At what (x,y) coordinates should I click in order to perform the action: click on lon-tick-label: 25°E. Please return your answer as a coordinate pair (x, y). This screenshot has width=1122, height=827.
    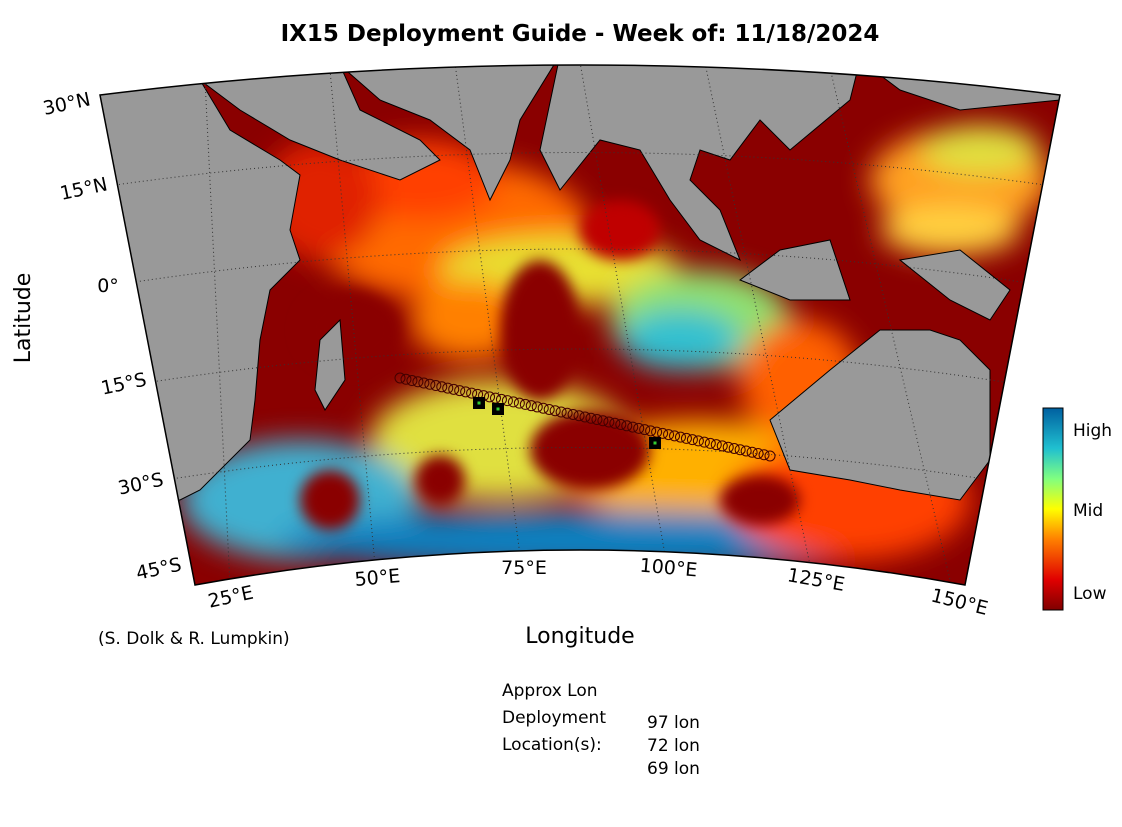
    Looking at the image, I should click on (230, 597).